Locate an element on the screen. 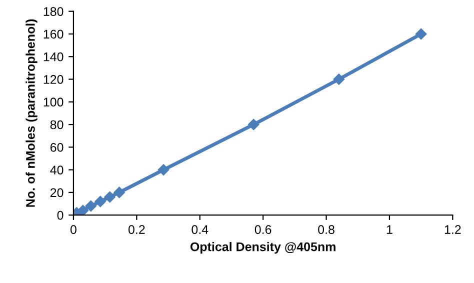  y-tick-label: 120 is located at coordinates (54, 79).